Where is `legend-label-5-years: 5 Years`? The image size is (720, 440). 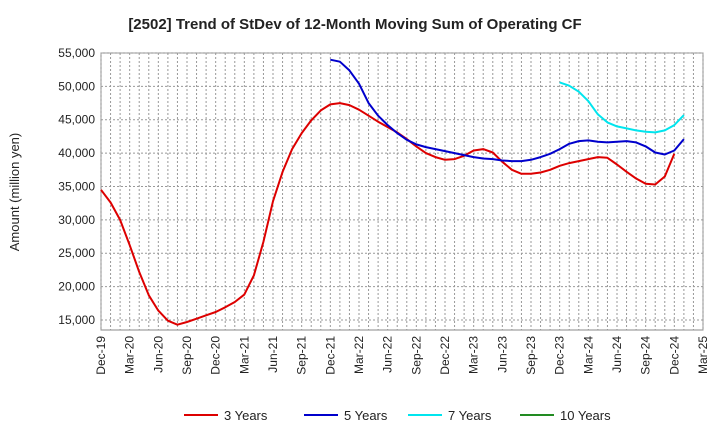 legend-label-5-years: 5 Years is located at coordinates (366, 415).